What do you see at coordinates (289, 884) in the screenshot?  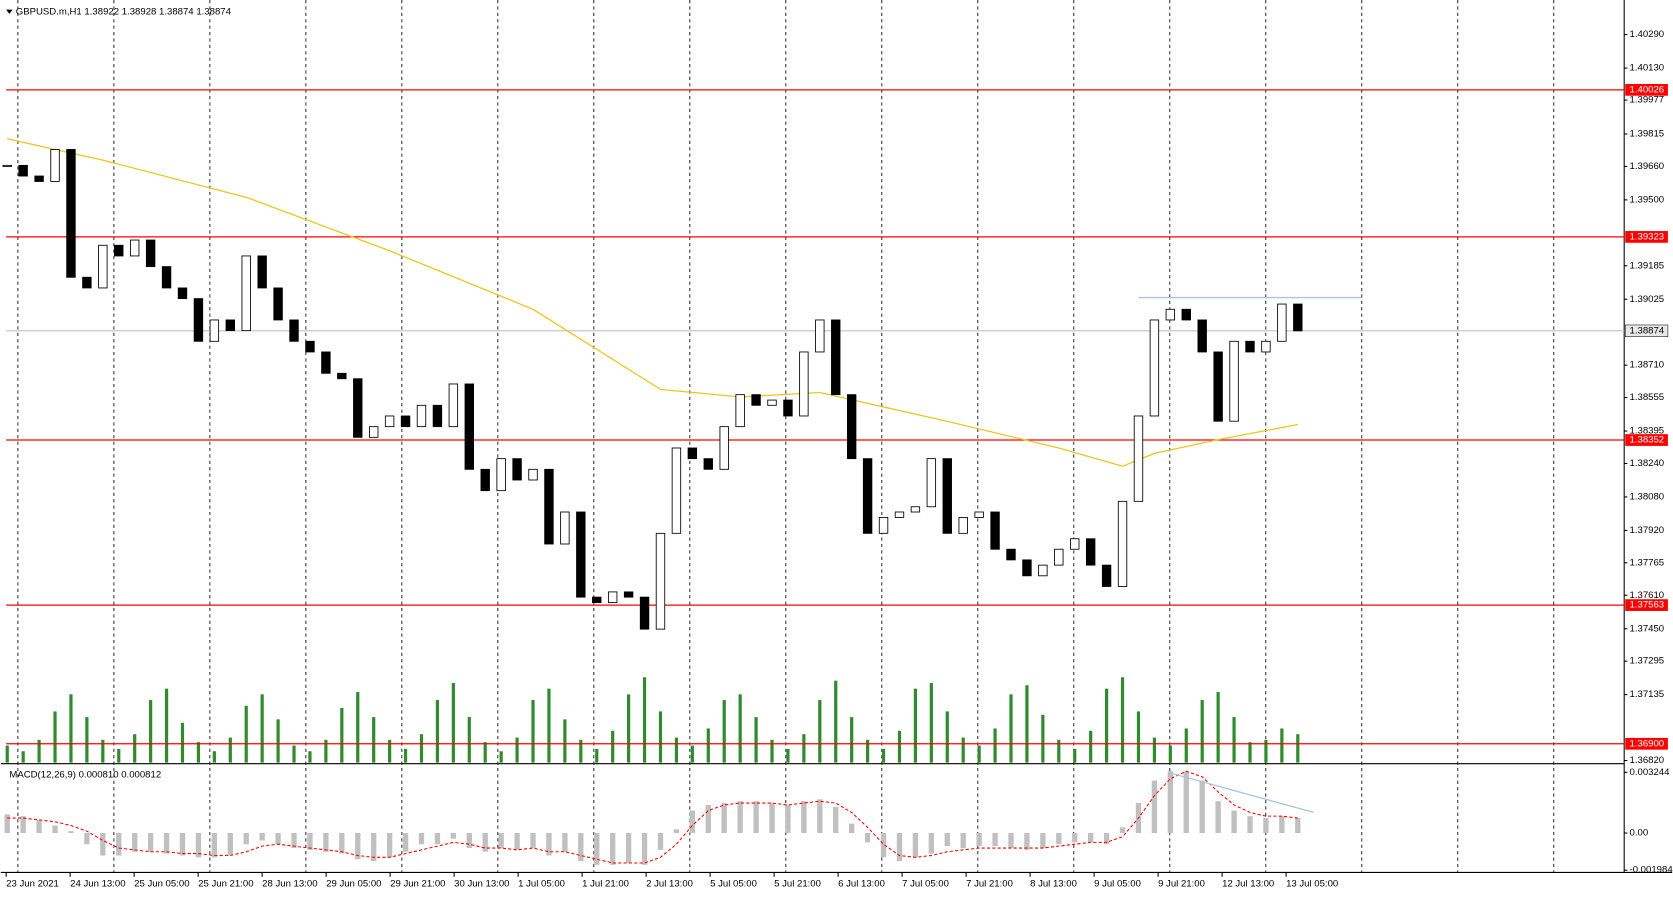 I see `x-tick-label: 28 Jun 13:00` at bounding box center [289, 884].